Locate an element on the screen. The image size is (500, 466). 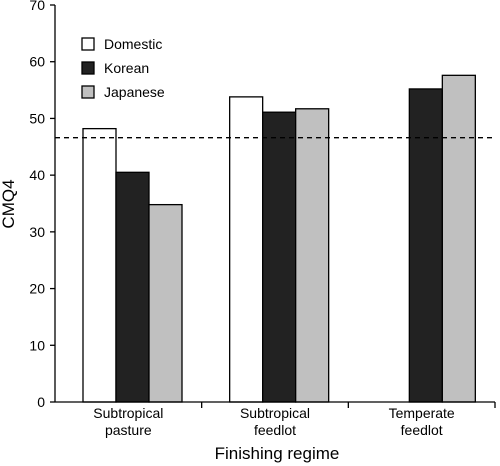
legend: Domestic Korean Japanese is located at coordinates (123, 68).